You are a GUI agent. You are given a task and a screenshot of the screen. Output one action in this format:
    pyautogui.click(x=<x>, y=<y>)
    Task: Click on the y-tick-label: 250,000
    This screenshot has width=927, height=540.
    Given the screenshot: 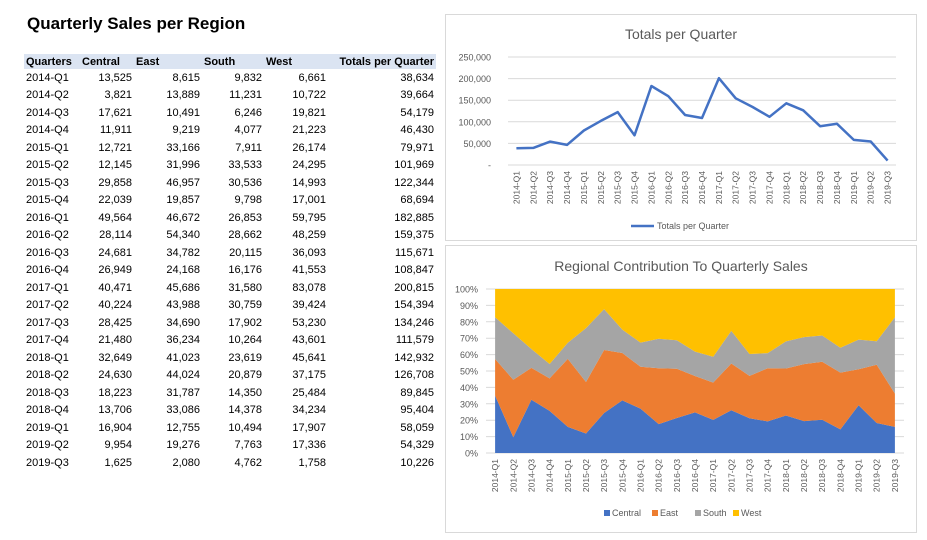 What is the action you would take?
    pyautogui.click(x=474, y=58)
    